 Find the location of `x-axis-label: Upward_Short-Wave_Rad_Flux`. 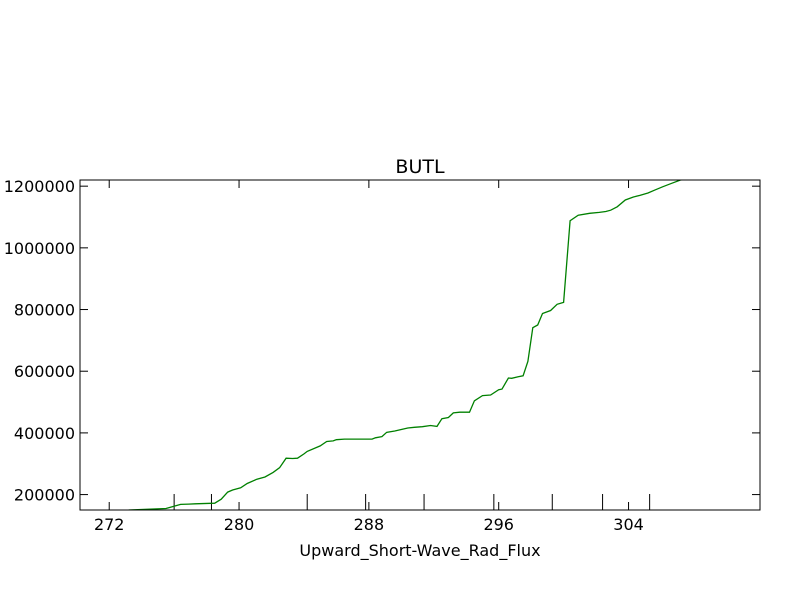

x-axis-label: Upward_Short-Wave_Rad_Flux is located at coordinates (419, 551).